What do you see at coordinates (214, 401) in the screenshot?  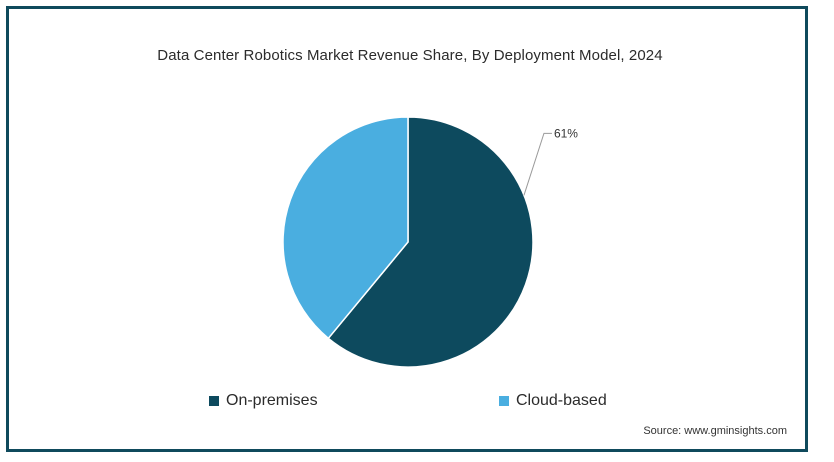 I see `legend-swatch-on-premises` at bounding box center [214, 401].